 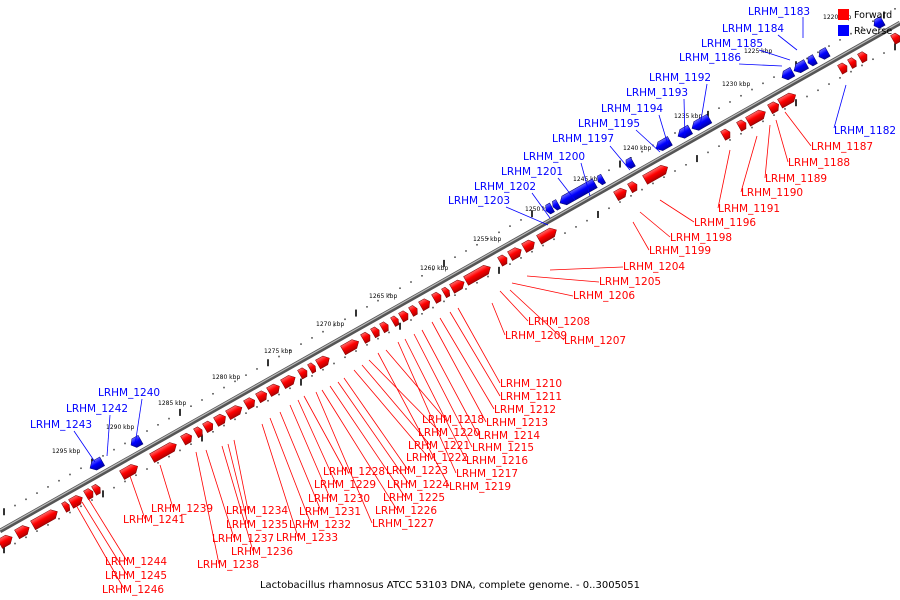 I want to click on gene-label: LRHM_1244, so click(x=136, y=562).